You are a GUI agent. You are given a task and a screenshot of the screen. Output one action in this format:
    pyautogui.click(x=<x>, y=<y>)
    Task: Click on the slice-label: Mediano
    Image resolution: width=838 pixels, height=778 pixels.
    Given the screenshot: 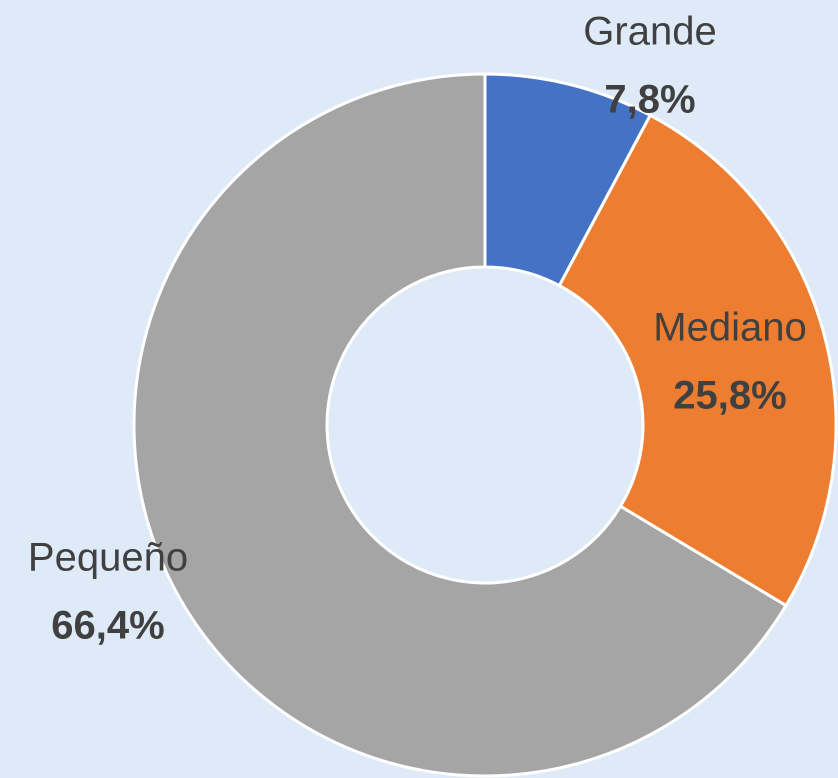 What is the action you would take?
    pyautogui.click(x=729, y=328)
    